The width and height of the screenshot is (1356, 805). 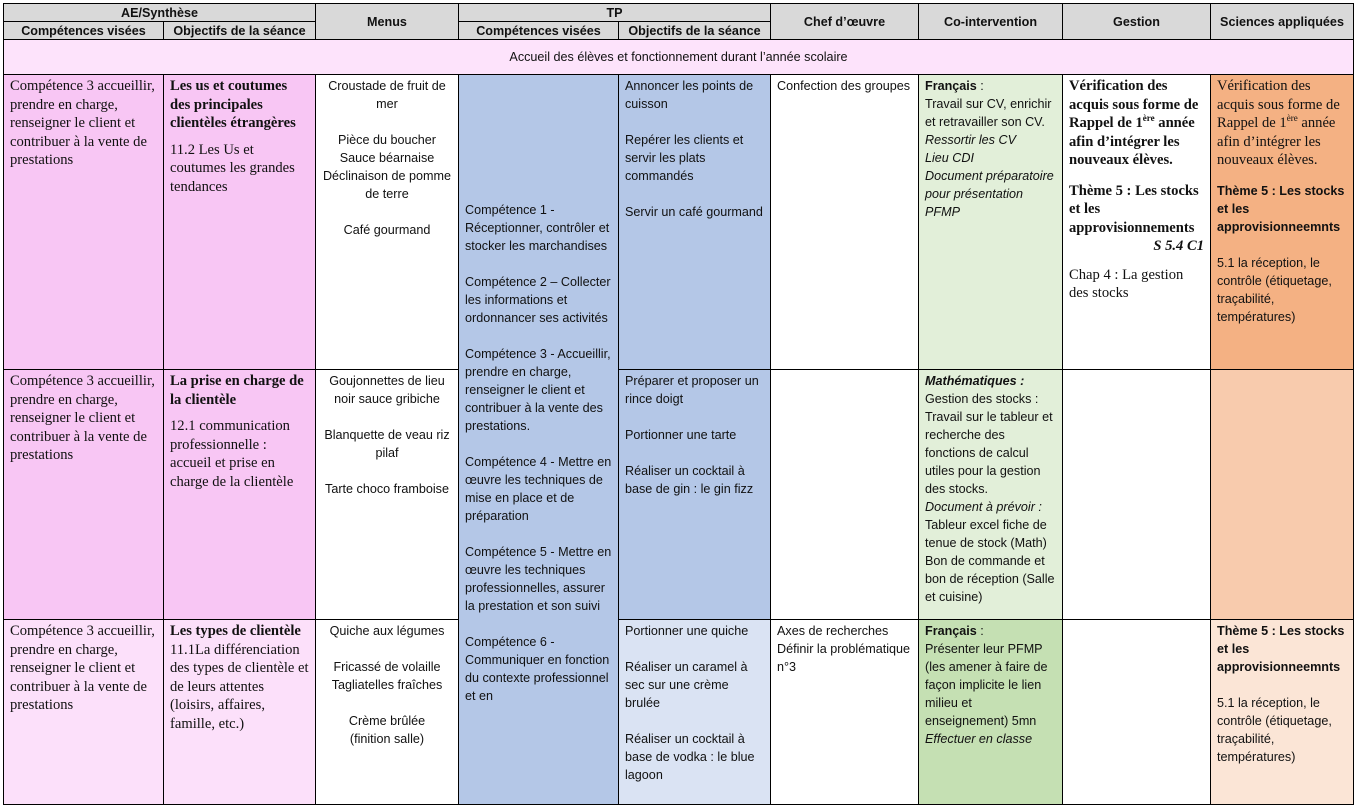 I want to click on tp-objectif: Annoncer les points de cuisson, so click(x=689, y=95).